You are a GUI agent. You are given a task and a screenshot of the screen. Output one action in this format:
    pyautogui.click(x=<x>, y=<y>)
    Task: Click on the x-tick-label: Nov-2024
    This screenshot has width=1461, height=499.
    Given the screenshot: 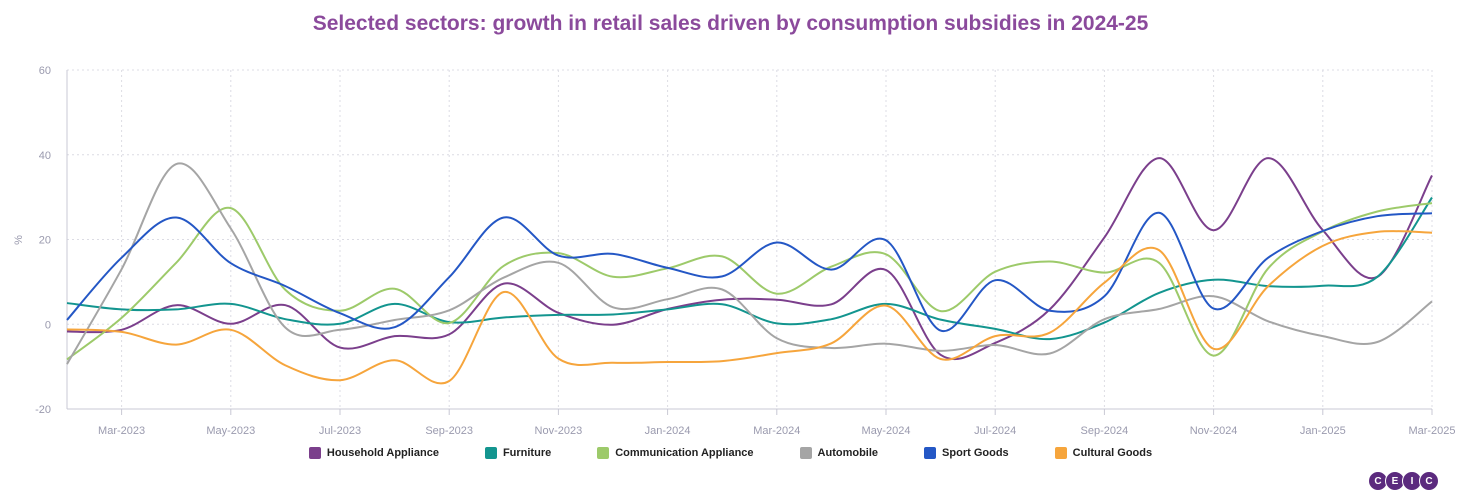 What is the action you would take?
    pyautogui.click(x=1214, y=431)
    